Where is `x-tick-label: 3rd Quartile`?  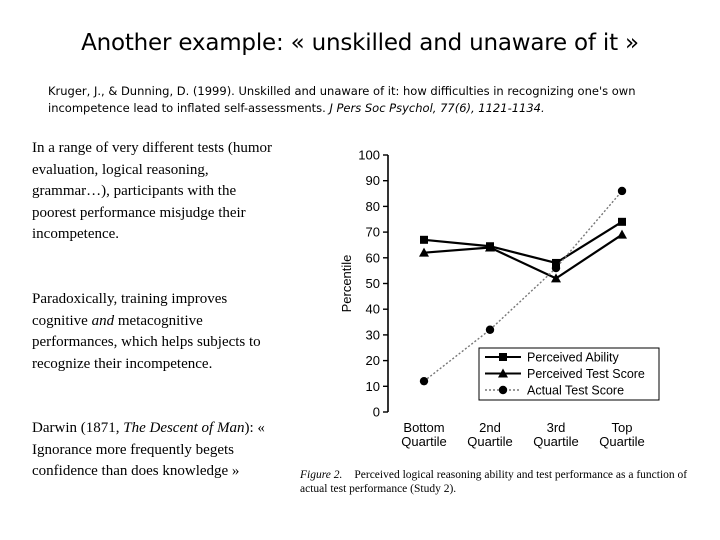 x-tick-label: 3rd Quartile is located at coordinates (556, 434).